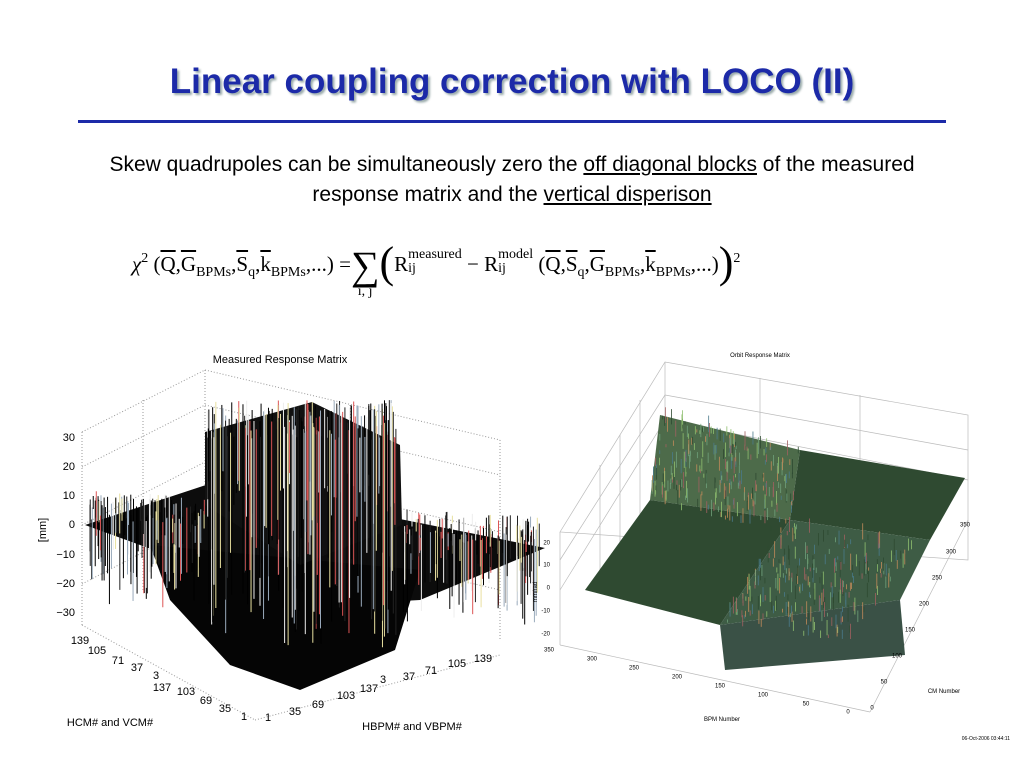  Describe the element at coordinates (365, 265) in the screenshot. I see `f: ∑` at that location.